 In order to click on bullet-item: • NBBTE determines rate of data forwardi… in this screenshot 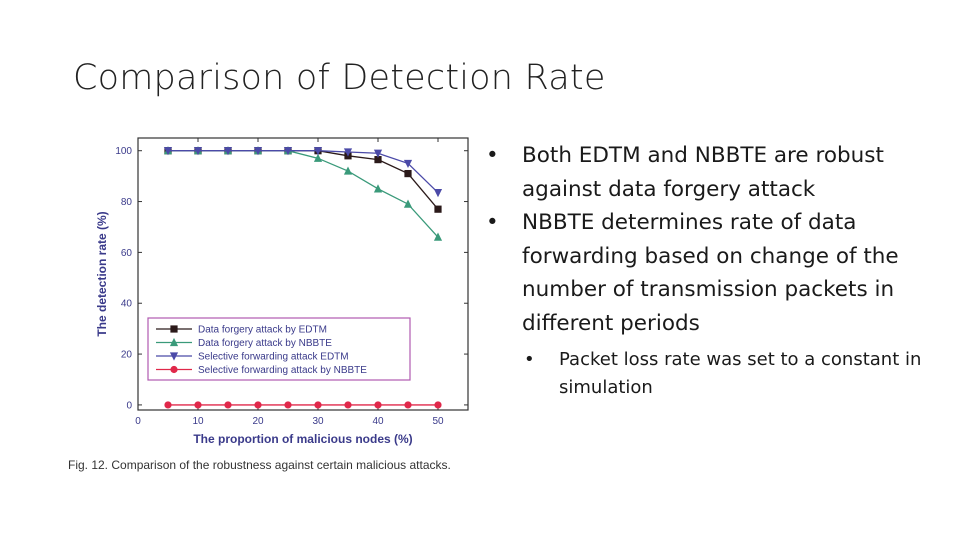, I will do `click(719, 273)`.